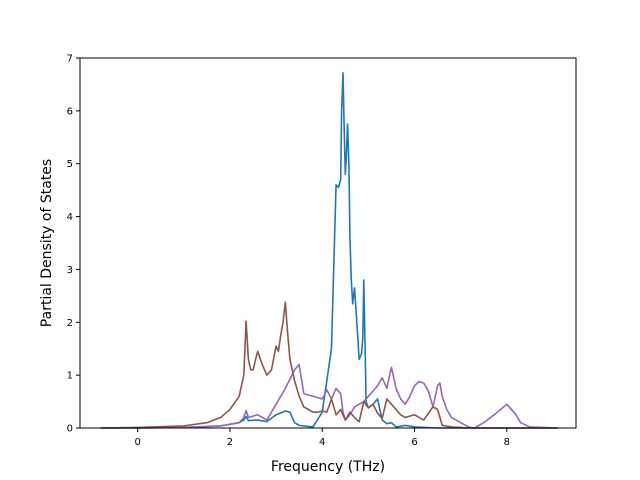 The height and width of the screenshot is (480, 640). I want to click on y-tick-label: 3, so click(70, 270).